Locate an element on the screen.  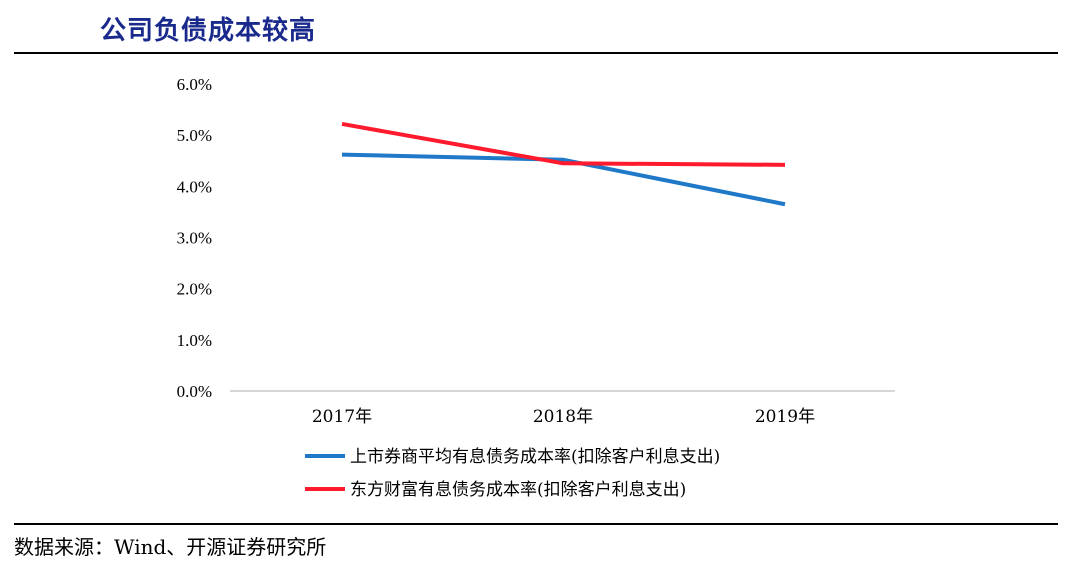
data-source: 数据来源：Wind、开源证券研究所 is located at coordinates (170, 547).